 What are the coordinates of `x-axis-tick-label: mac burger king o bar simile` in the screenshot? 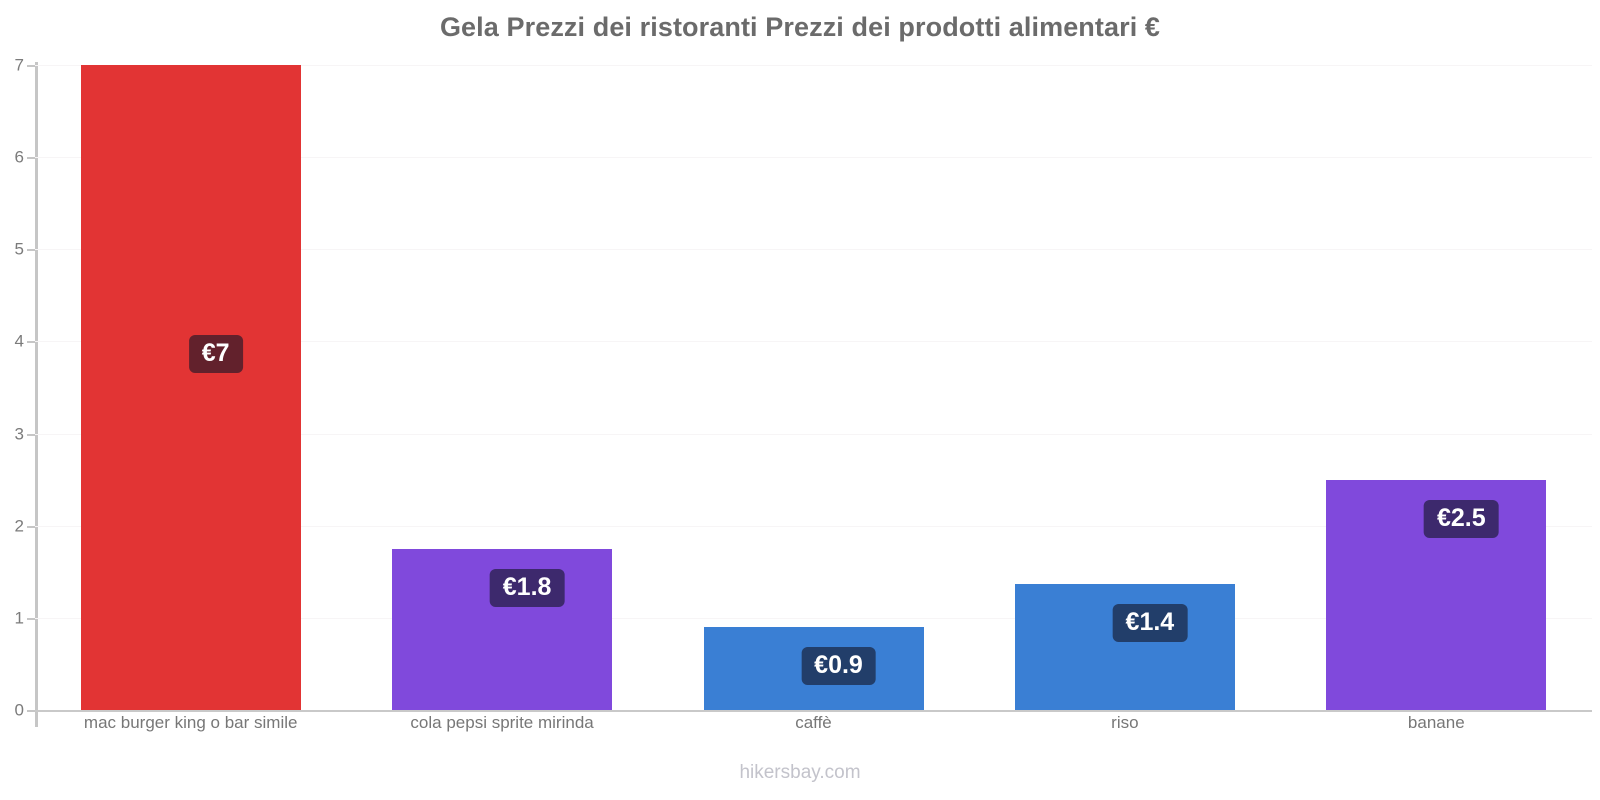 It's located at (190, 722).